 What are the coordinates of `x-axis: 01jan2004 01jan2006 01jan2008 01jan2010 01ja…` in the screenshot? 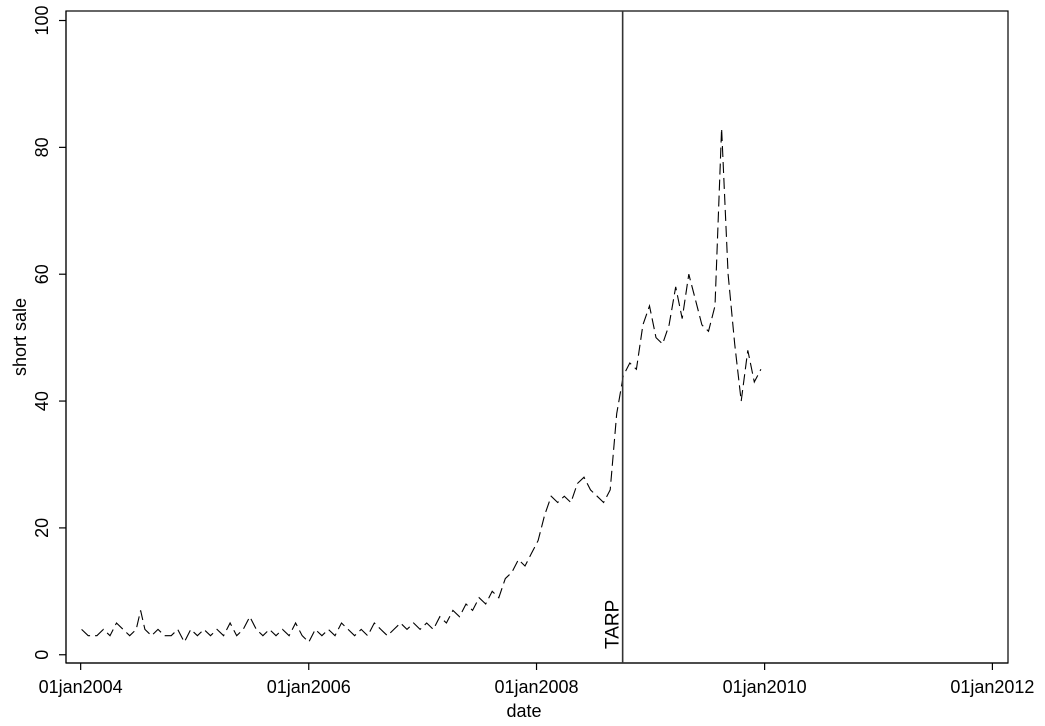 It's located at (536, 679).